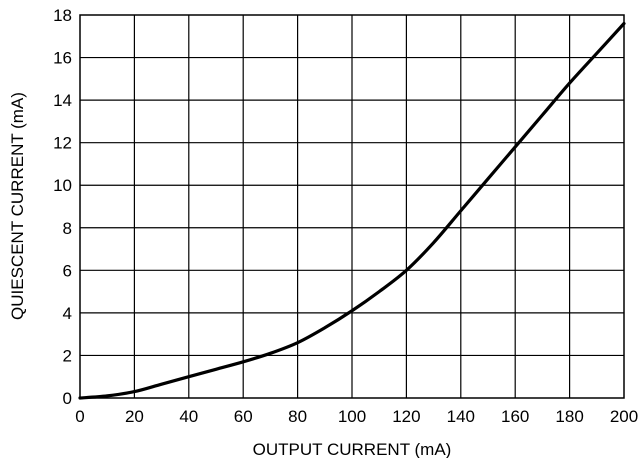 This screenshot has height=458, width=644. I want to click on x-tick-labels: 0 20 40 60 80 100 120 140 160 180 200, so click(356, 416).